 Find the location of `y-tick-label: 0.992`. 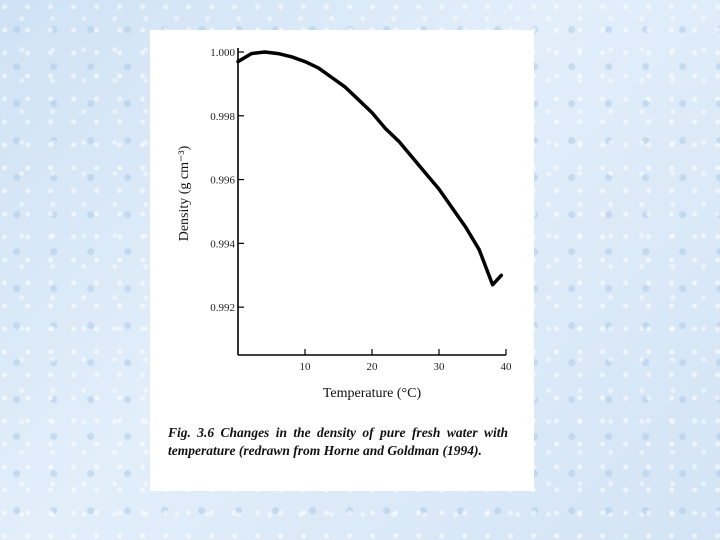

y-tick-label: 0.992 is located at coordinates (222, 308).